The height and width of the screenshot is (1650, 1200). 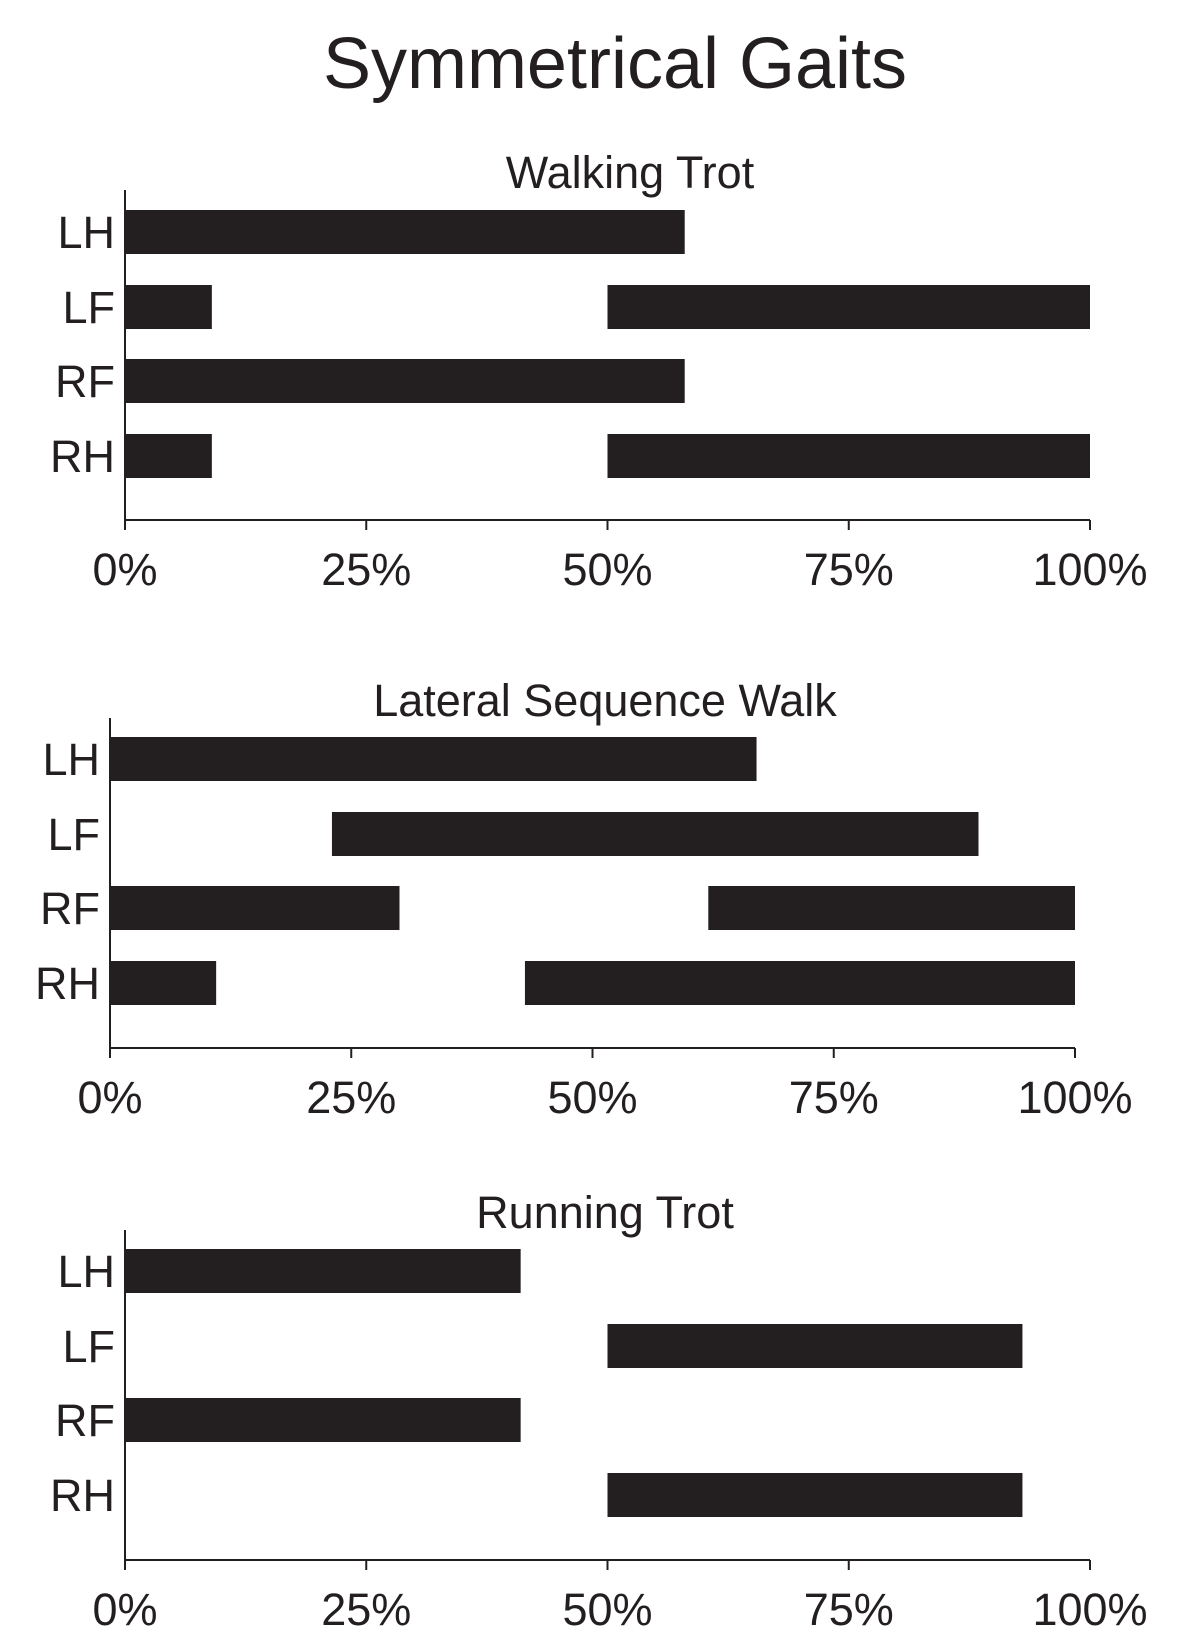 What do you see at coordinates (88, 307) in the screenshot?
I see `panel-1-limb-label-lf: LF` at bounding box center [88, 307].